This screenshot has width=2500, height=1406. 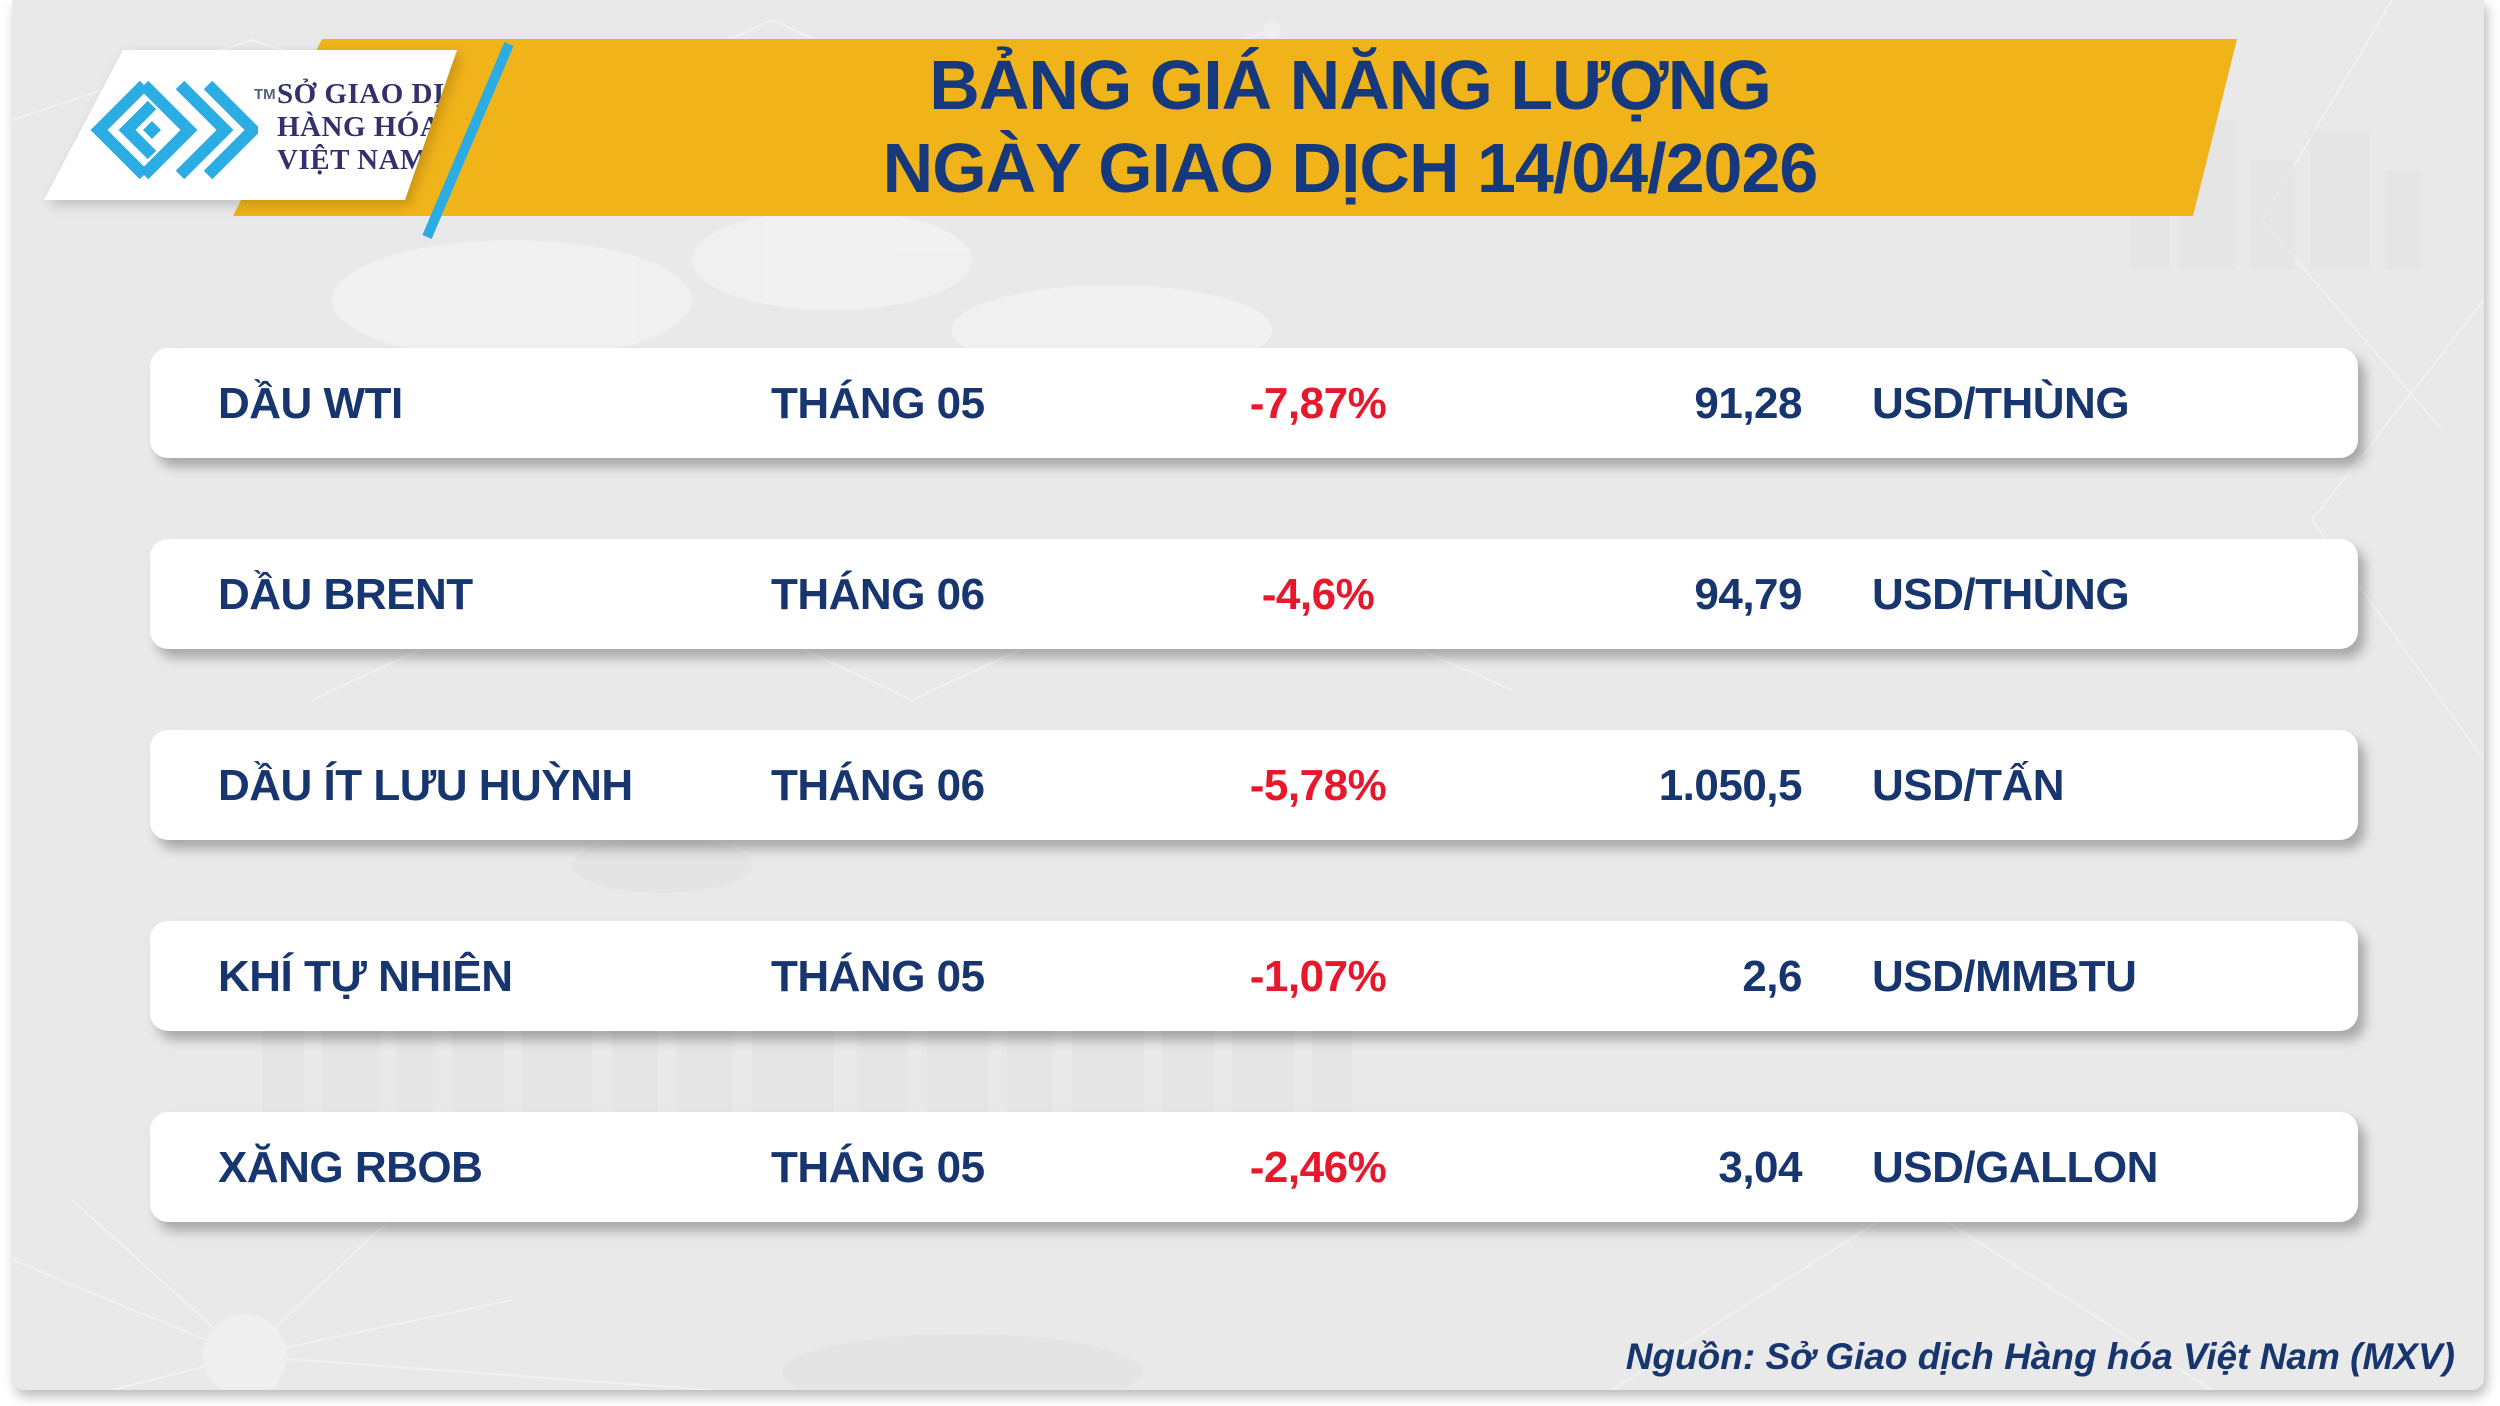 I want to click on change-percent: -1,07%, so click(x=1318, y=976).